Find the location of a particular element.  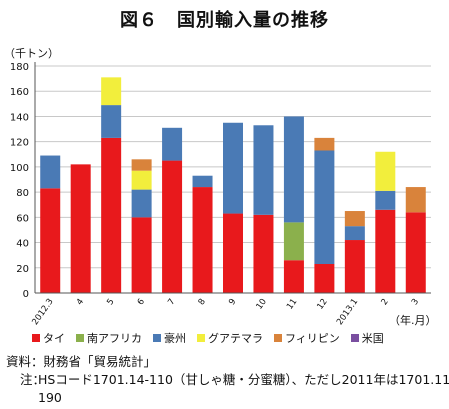

legend-item: 南アフリカ is located at coordinates (109, 338).